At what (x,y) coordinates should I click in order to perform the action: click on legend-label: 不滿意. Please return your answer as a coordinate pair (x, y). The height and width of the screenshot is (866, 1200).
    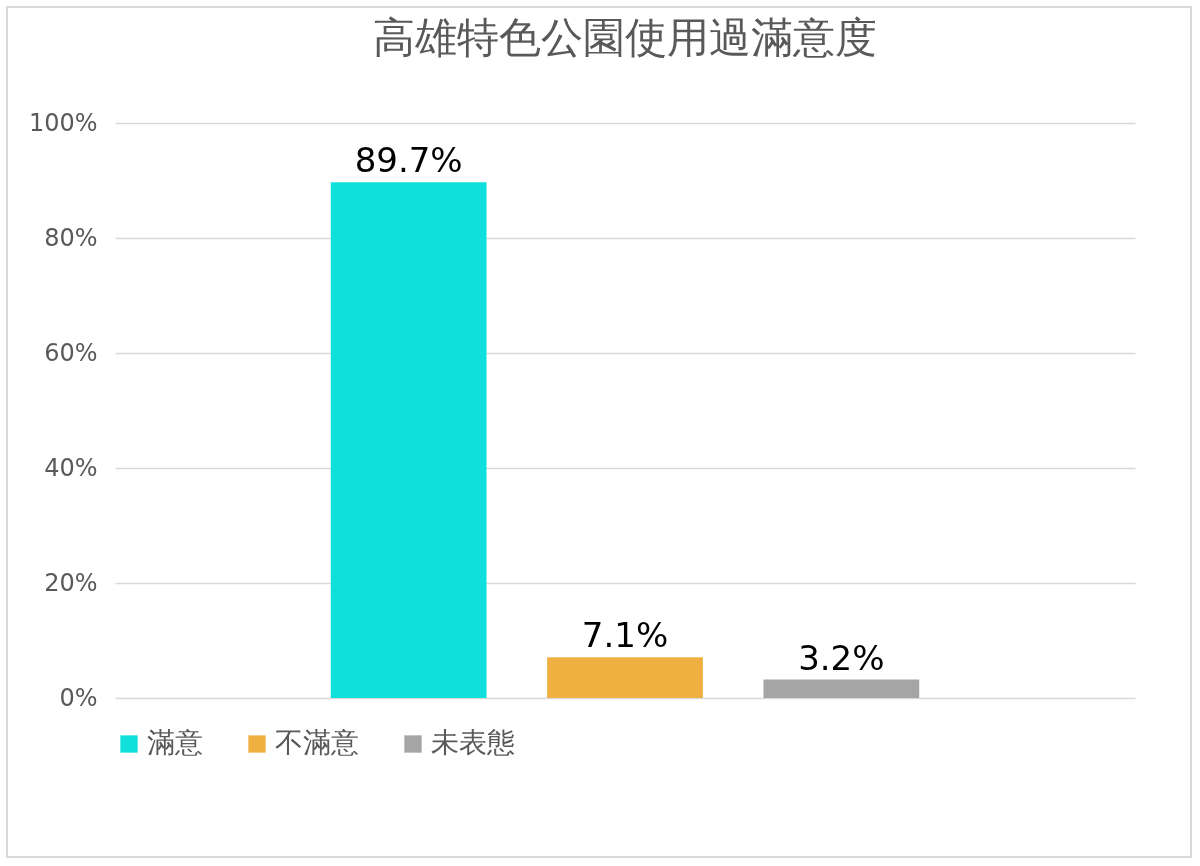
    Looking at the image, I should click on (317, 742).